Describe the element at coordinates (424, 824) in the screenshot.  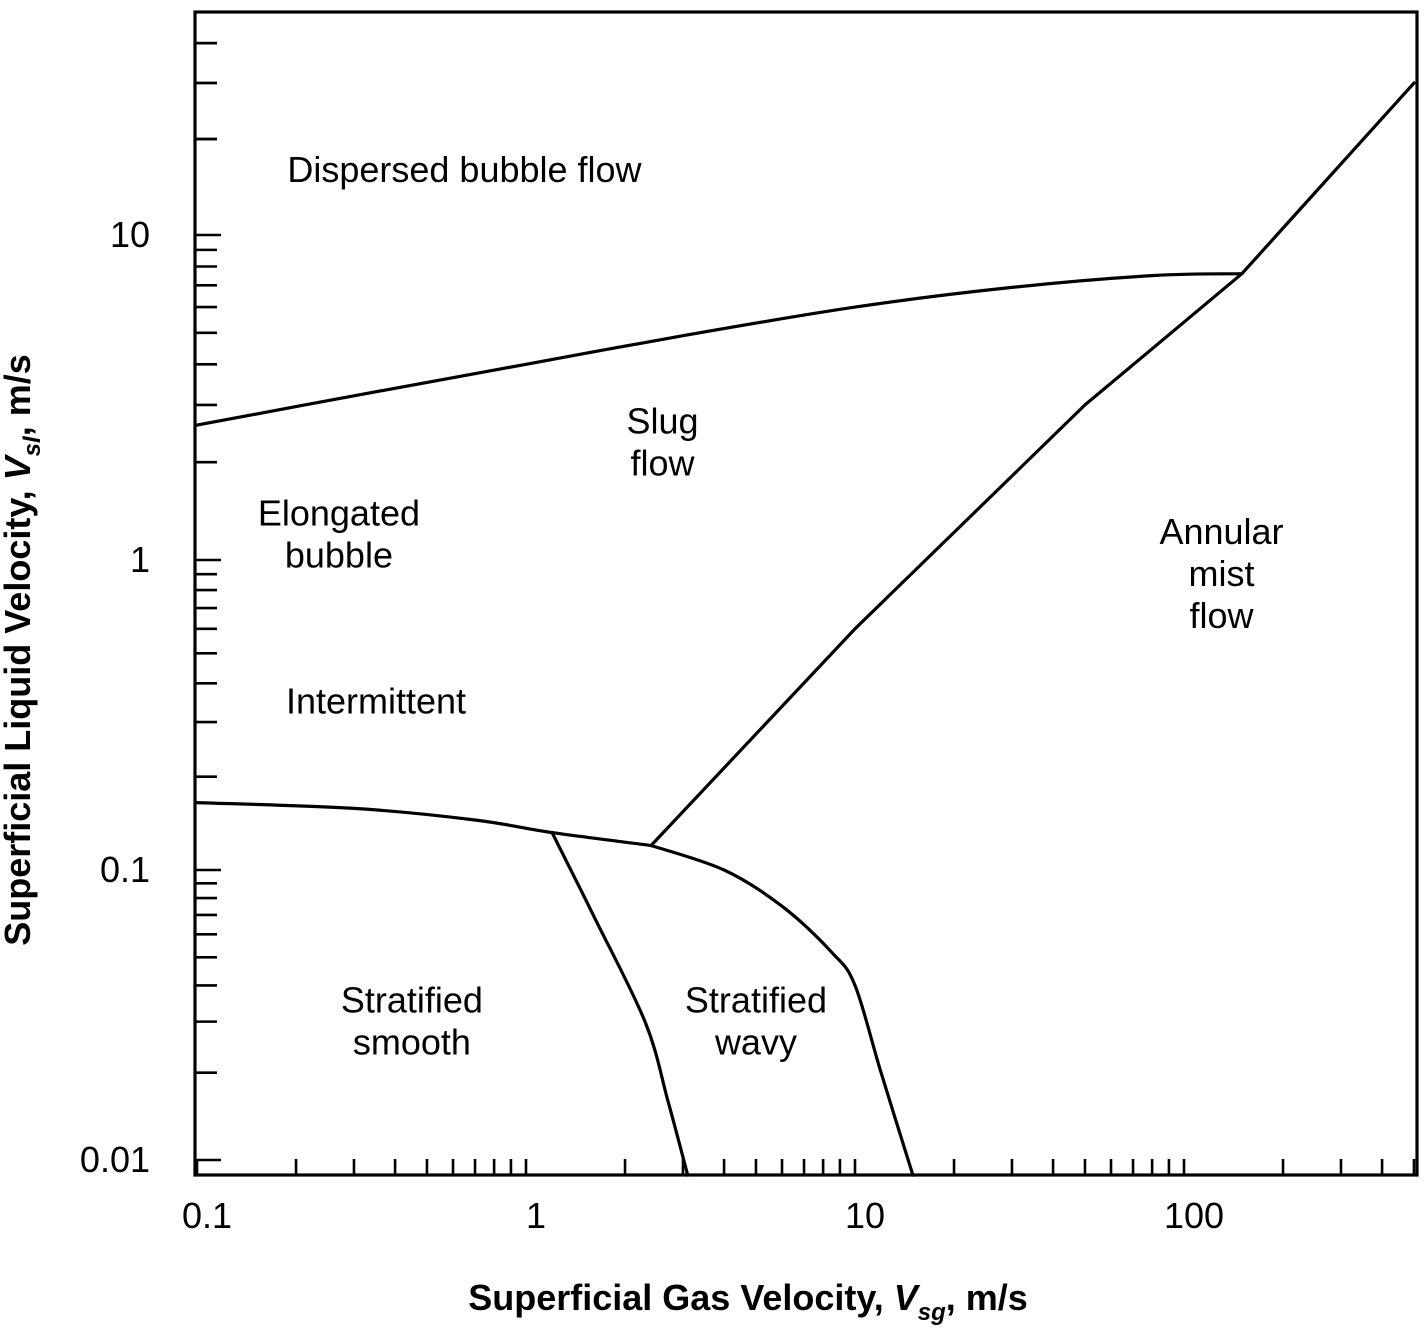
I see `stratified-intermittent-boundary-curve` at that location.